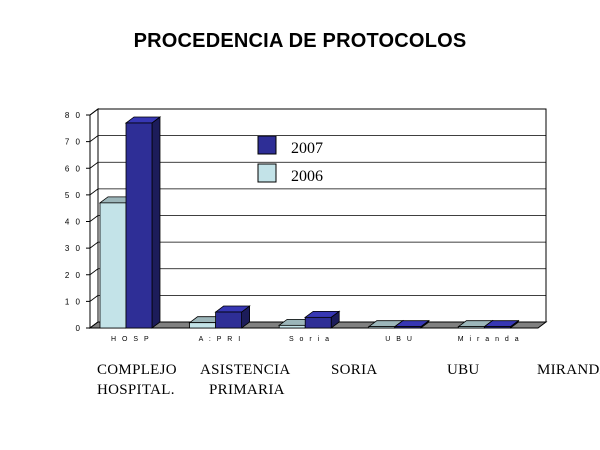 This screenshot has height=450, width=600. Describe the element at coordinates (300, 41) in the screenshot. I see `chart-title: PROCEDENCIA DE PROTOCOLOS` at that location.